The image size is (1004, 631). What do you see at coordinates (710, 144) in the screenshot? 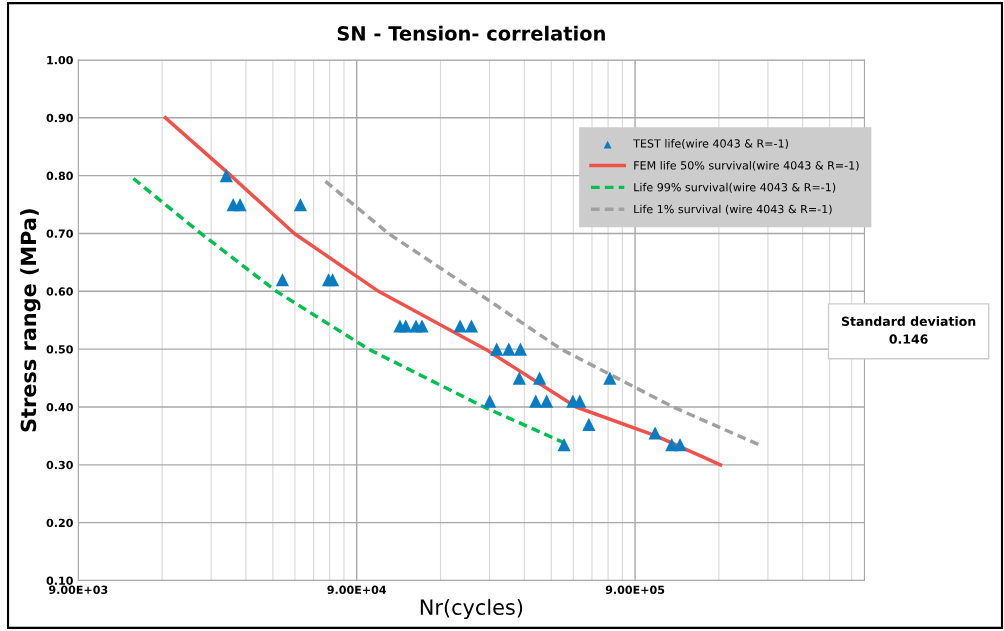
I see `legend-label: TEST life(wire 4043 & R=-1)` at bounding box center [710, 144].